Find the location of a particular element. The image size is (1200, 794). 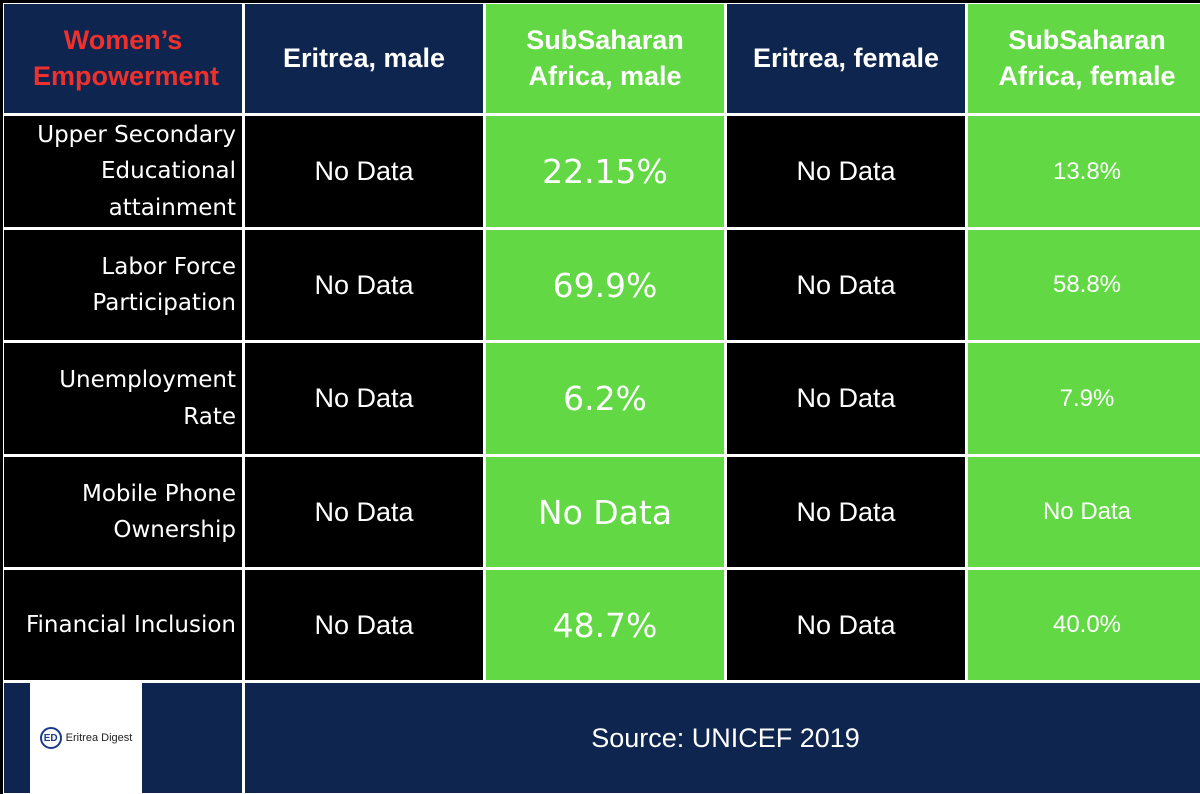

column-header-ssa-male: SubSaharan Africa, male is located at coordinates (605, 58).